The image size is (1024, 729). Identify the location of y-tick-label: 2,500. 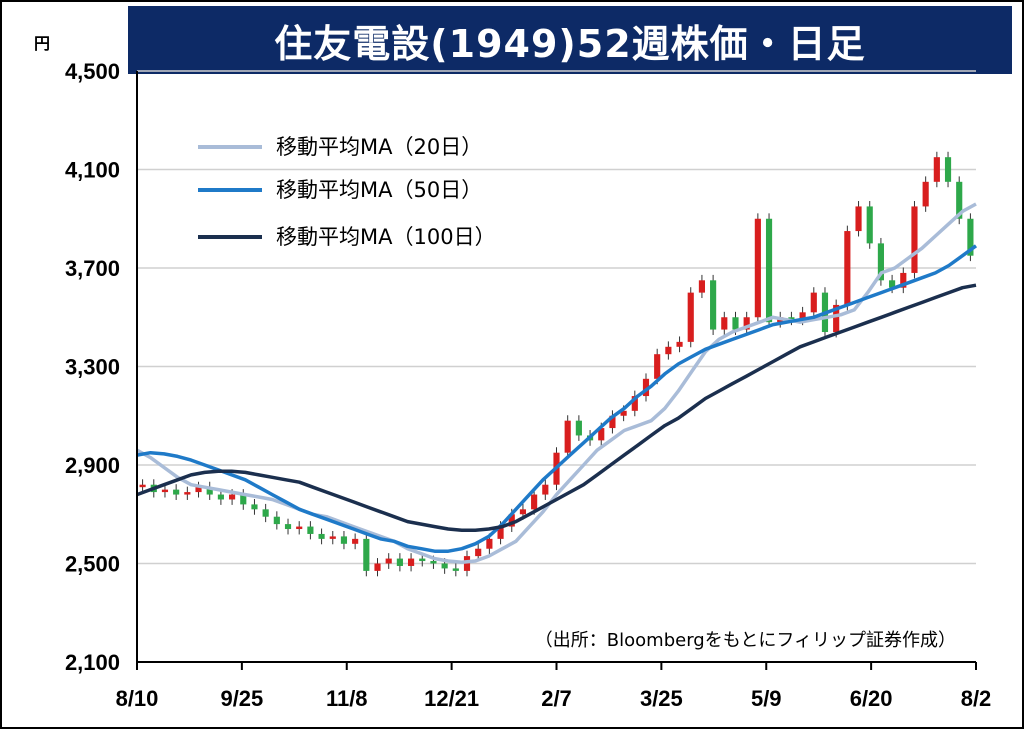
(92, 564).